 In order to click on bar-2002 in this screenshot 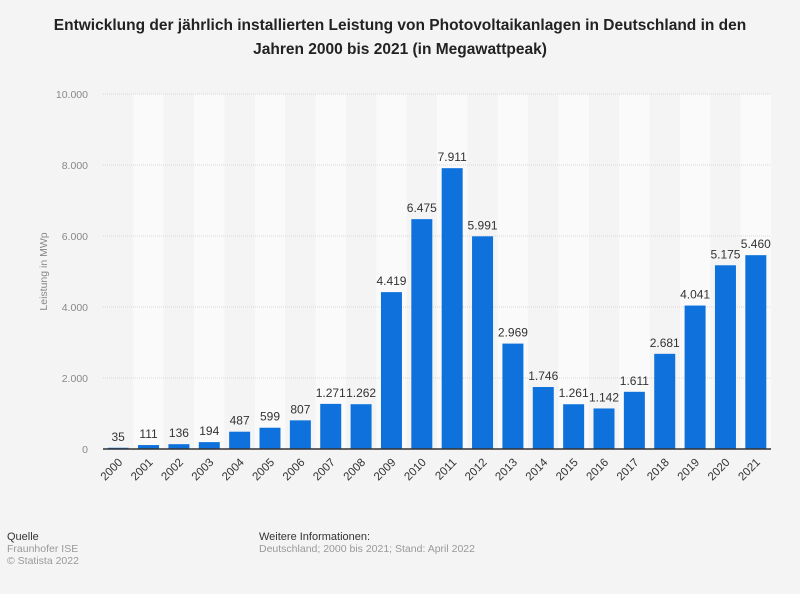, I will do `click(179, 446)`.